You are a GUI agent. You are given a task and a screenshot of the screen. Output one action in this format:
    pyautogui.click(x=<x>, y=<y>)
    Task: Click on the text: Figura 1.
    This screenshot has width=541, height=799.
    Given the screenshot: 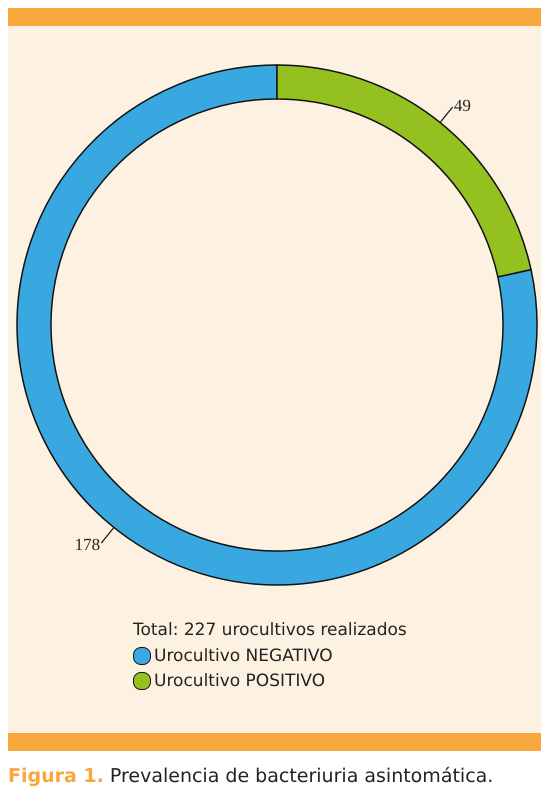 What is the action you would take?
    pyautogui.click(x=56, y=776)
    